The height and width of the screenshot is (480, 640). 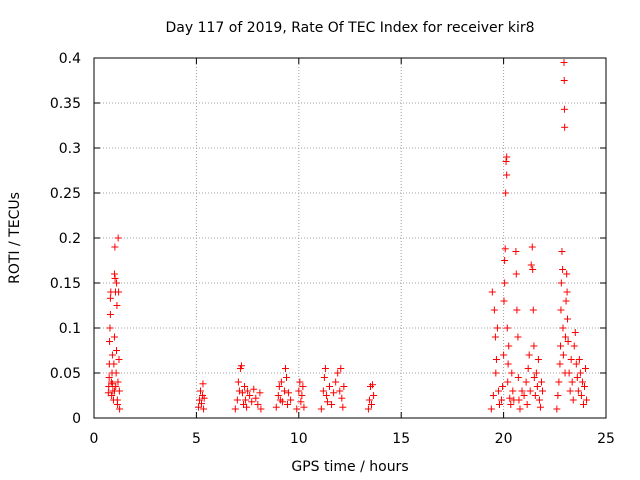 What do you see at coordinates (401, 439) in the screenshot?
I see `x-tick-label: 15` at bounding box center [401, 439].